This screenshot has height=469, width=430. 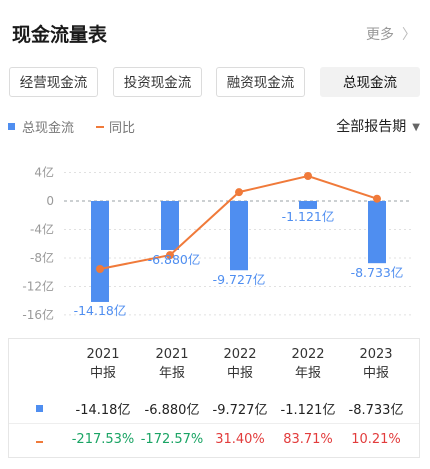 I want to click on yoy-cell: 31.40%, so click(x=240, y=439).